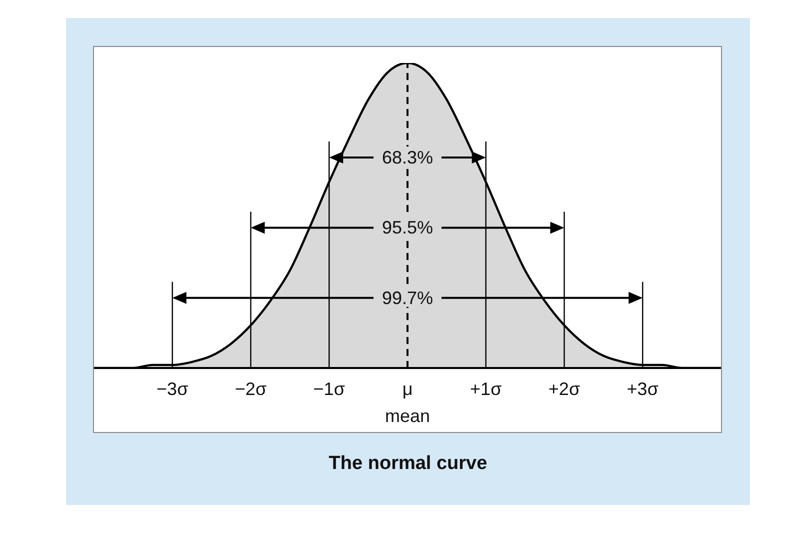 The width and height of the screenshot is (792, 533). Describe the element at coordinates (329, 388) in the screenshot. I see `x-tick-label: −1σ` at that location.